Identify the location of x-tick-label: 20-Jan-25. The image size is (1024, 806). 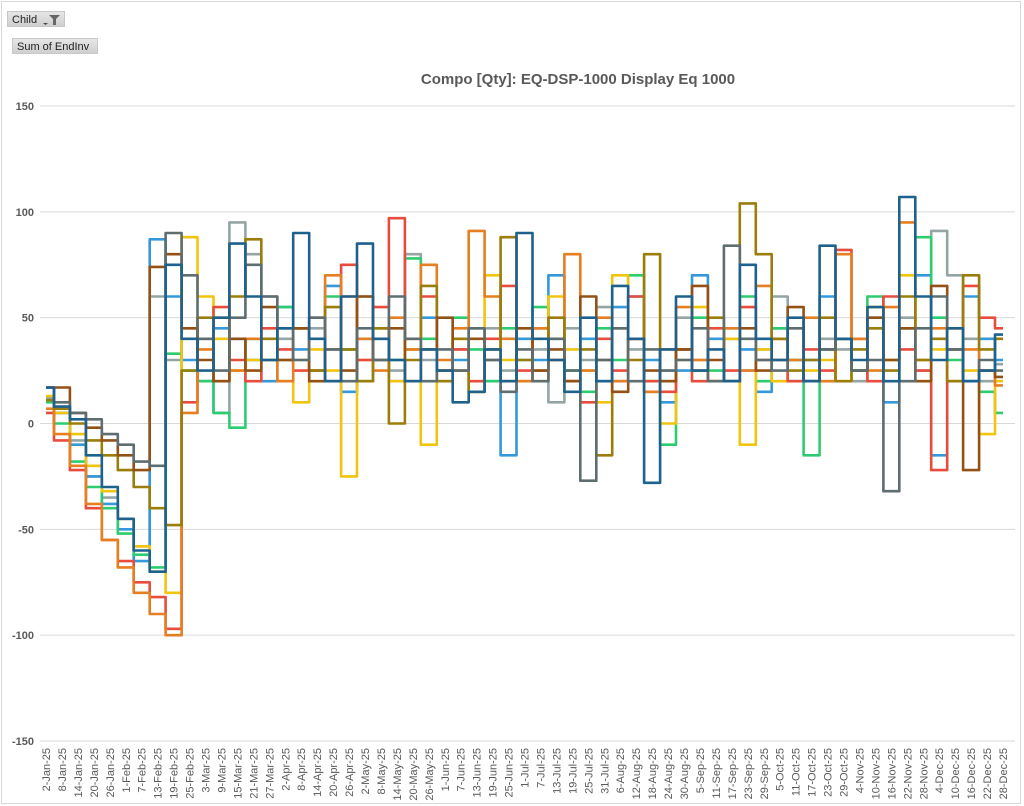
(95, 773).